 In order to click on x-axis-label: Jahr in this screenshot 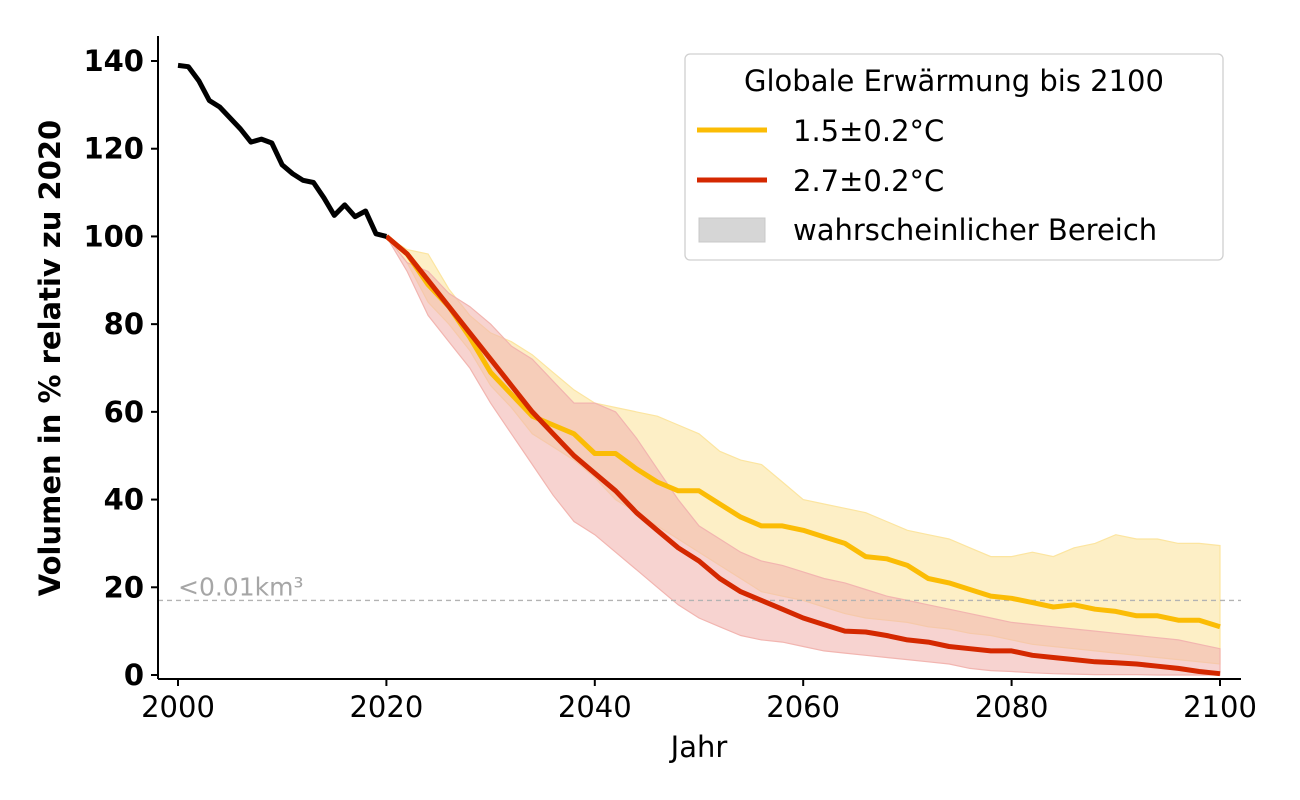, I will do `click(698, 747)`.